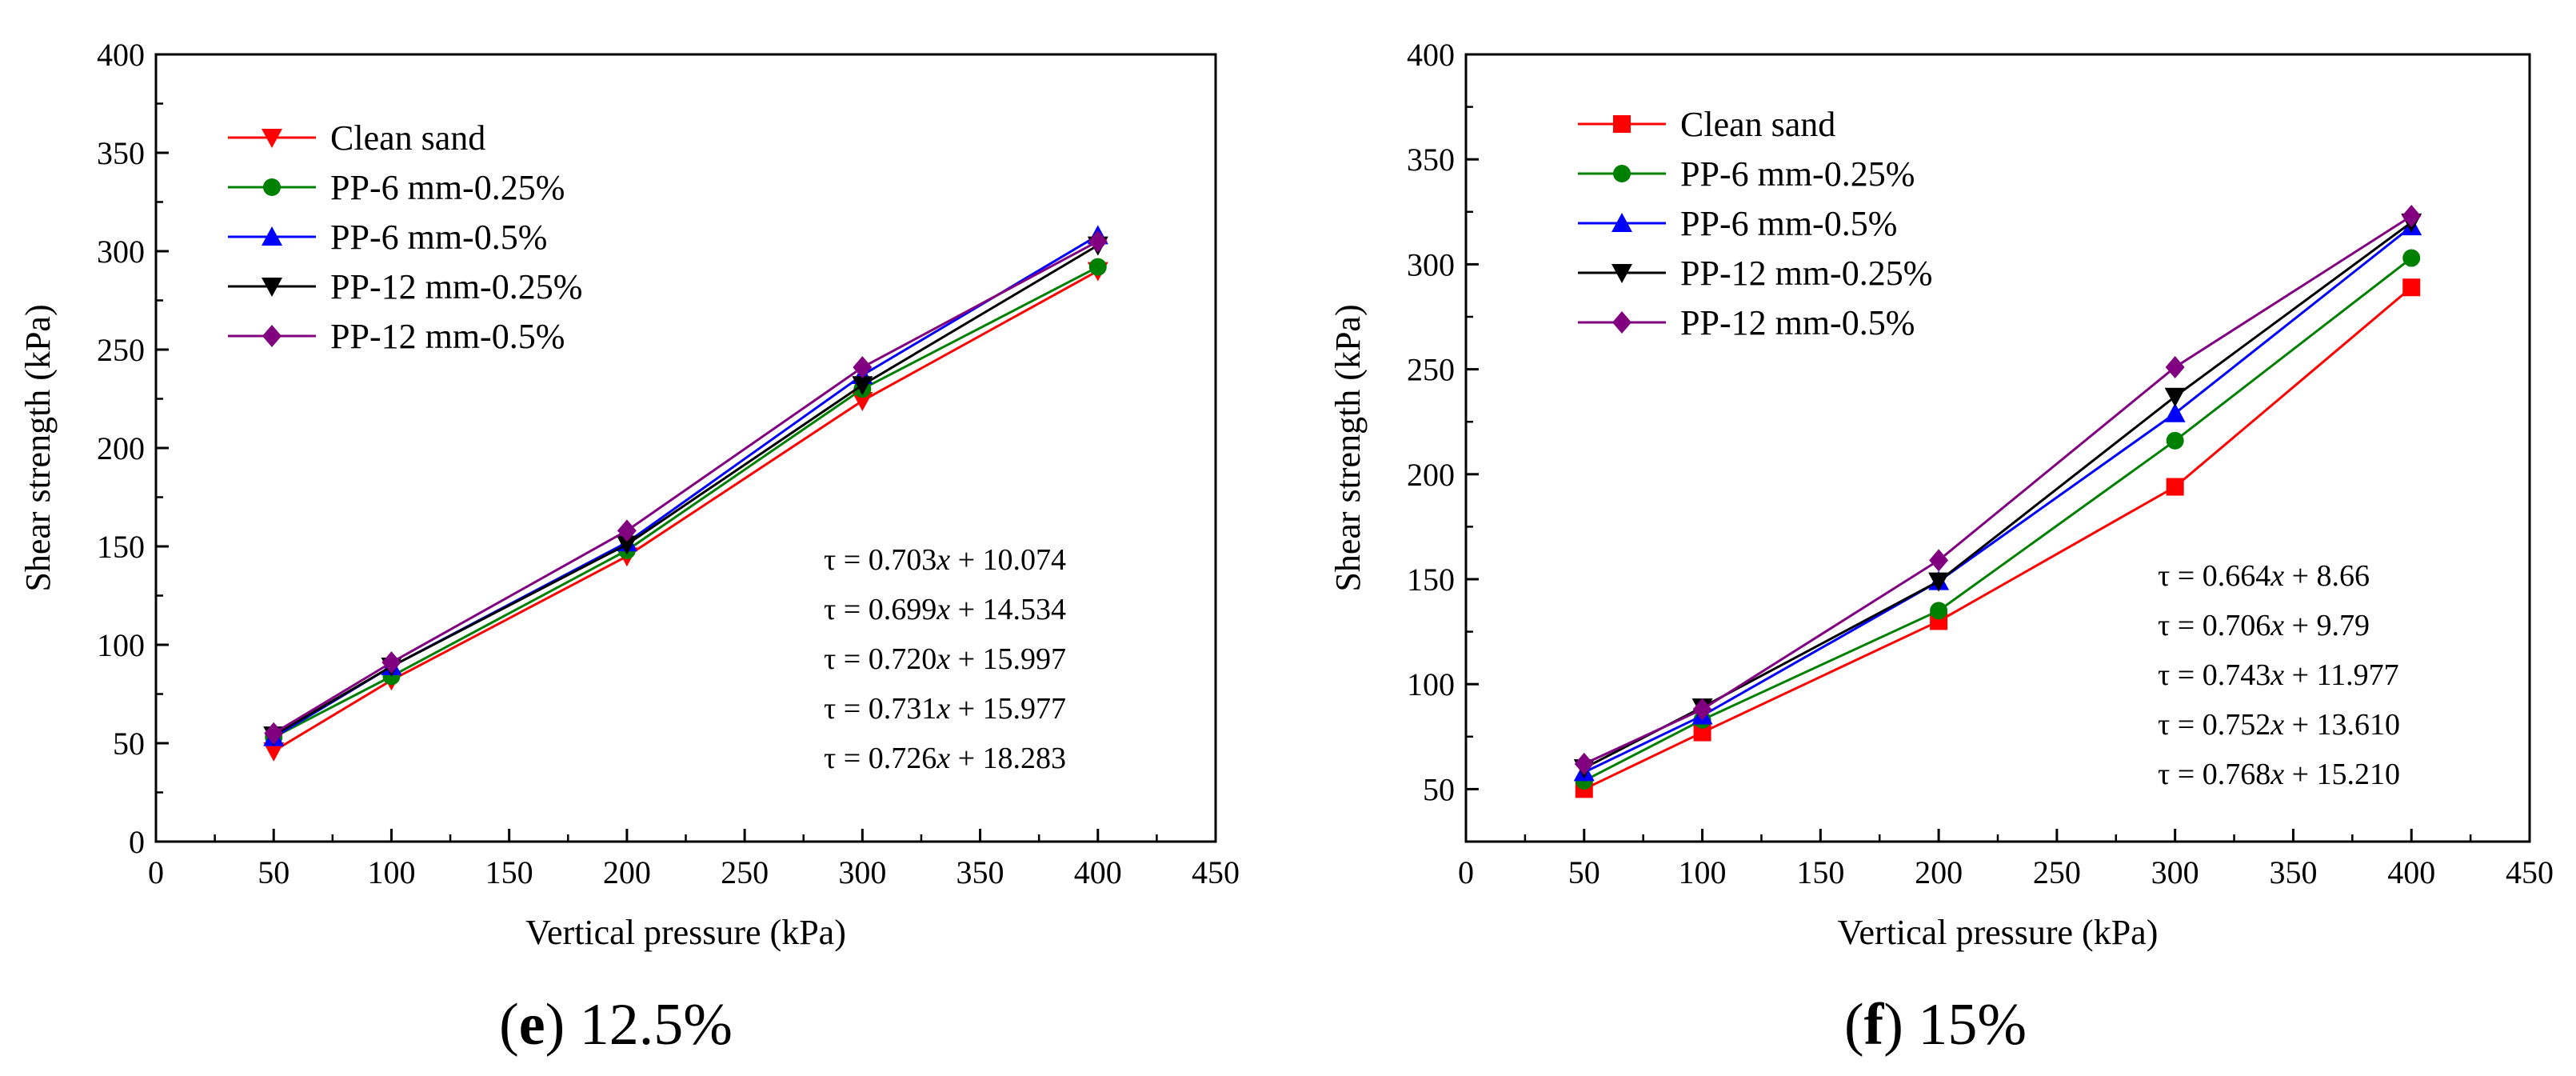 This screenshot has width=2576, height=1076. Describe the element at coordinates (945, 758) in the screenshot. I see `regression-equation: τ = 0.726x + 18.283` at that location.